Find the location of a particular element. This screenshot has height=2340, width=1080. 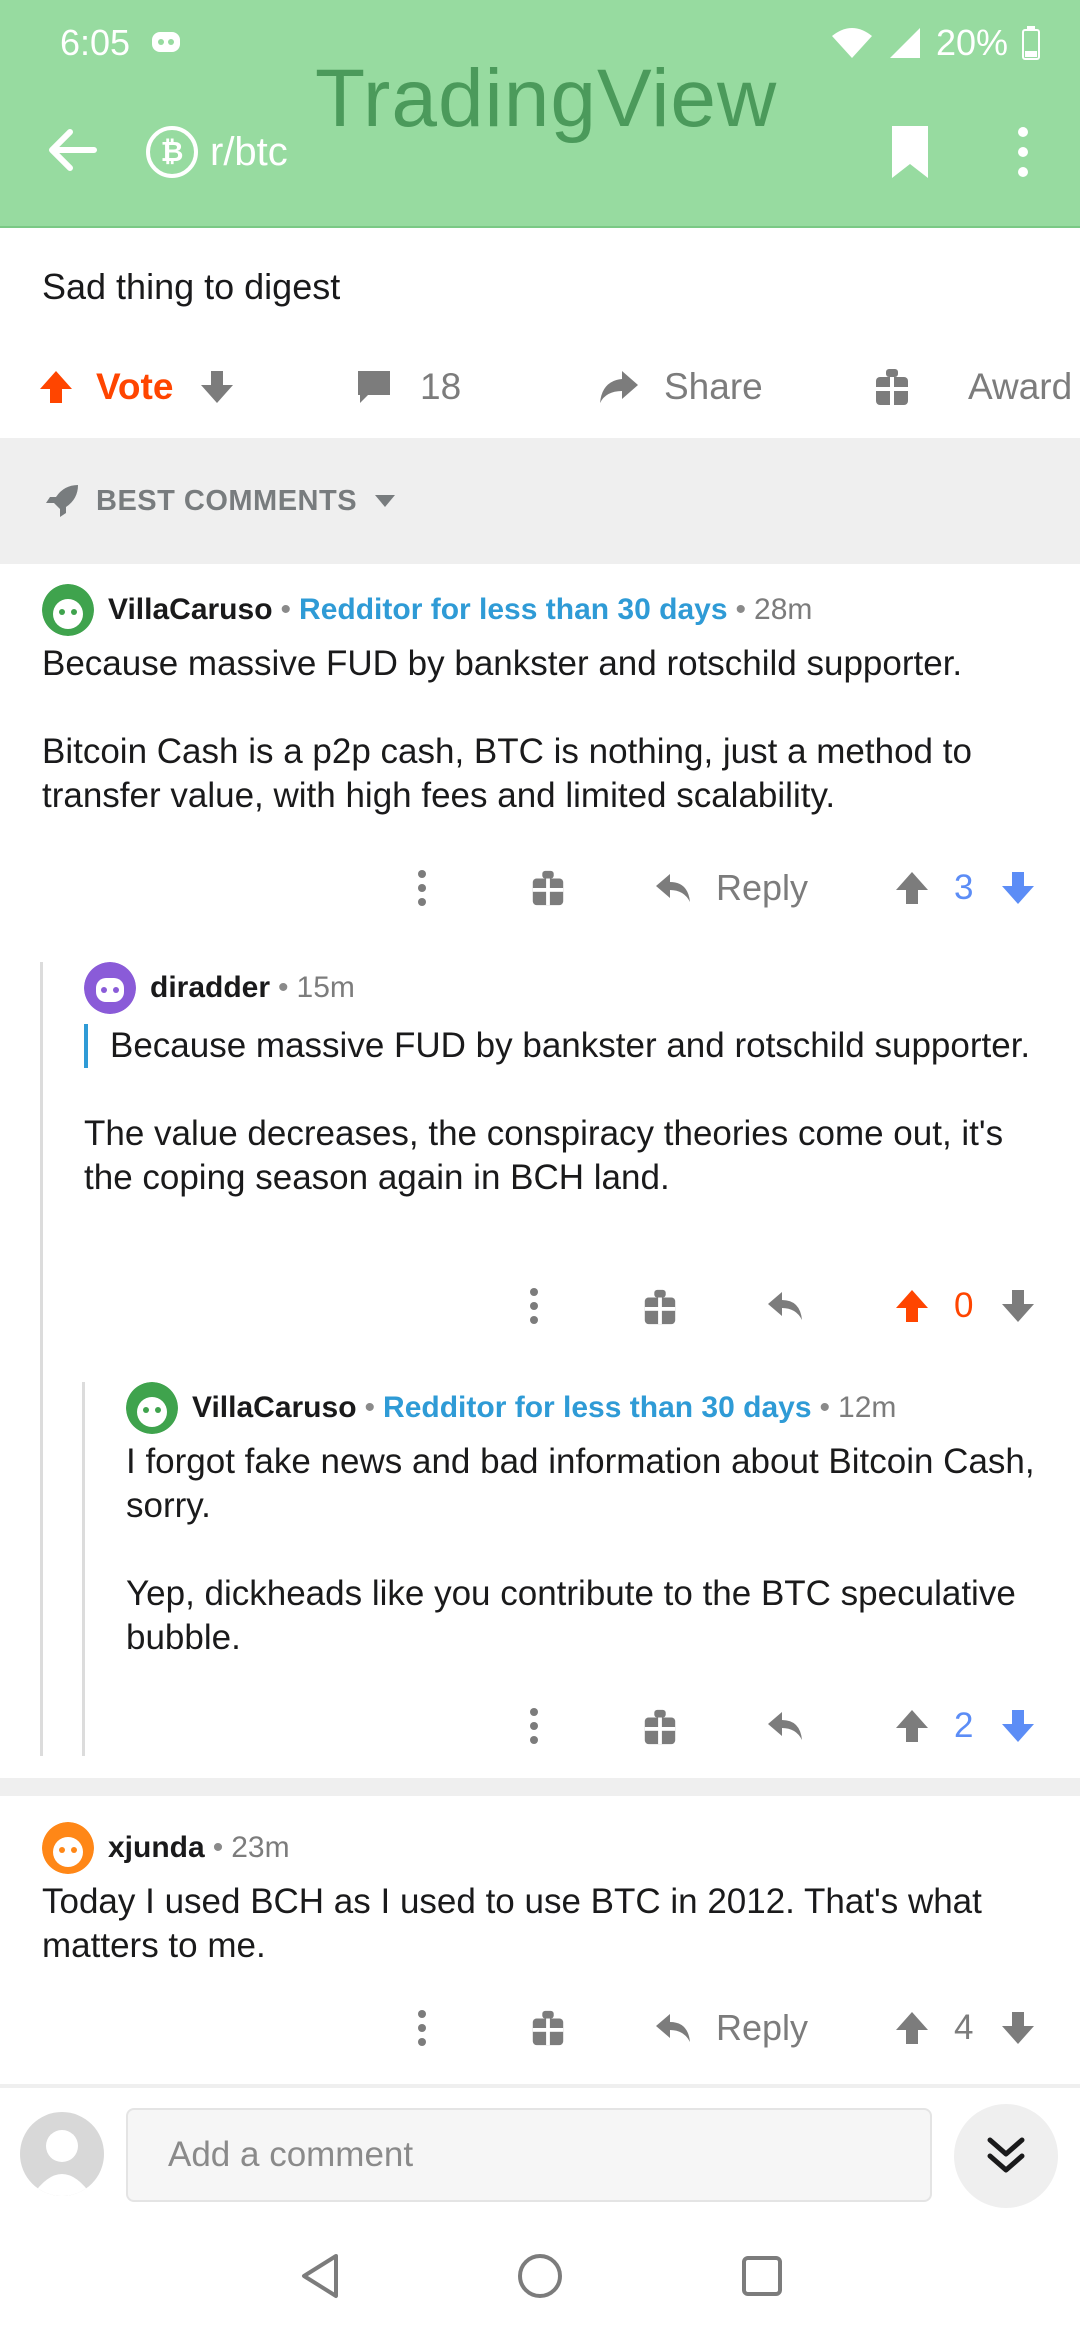

share-arrow-icon is located at coordinates (619, 387).